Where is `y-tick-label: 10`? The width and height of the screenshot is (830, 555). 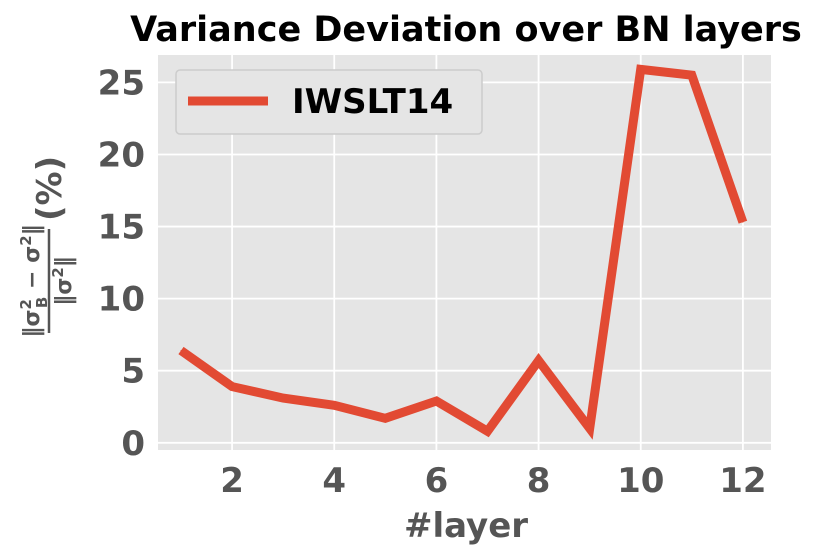 y-tick-label: 10 is located at coordinates (121, 300).